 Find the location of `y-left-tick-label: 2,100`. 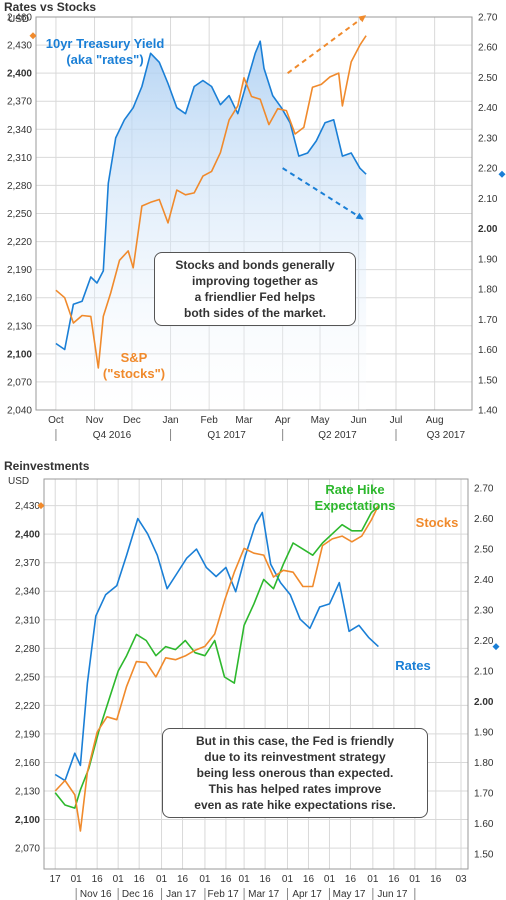

y-left-tick-label: 2,100 is located at coordinates (19, 354).